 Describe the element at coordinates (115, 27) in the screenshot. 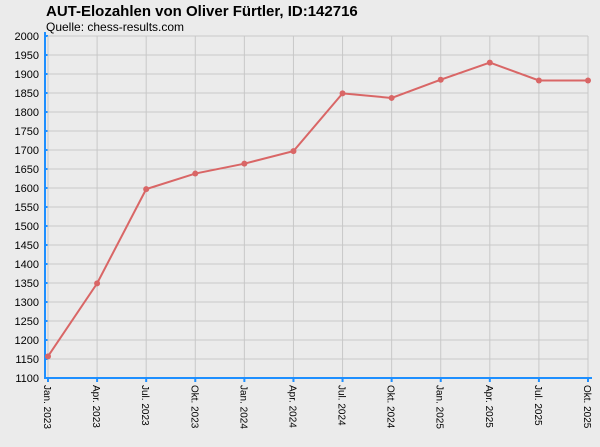

I see `chart-subtitle: Quelle: chess-results.com` at that location.